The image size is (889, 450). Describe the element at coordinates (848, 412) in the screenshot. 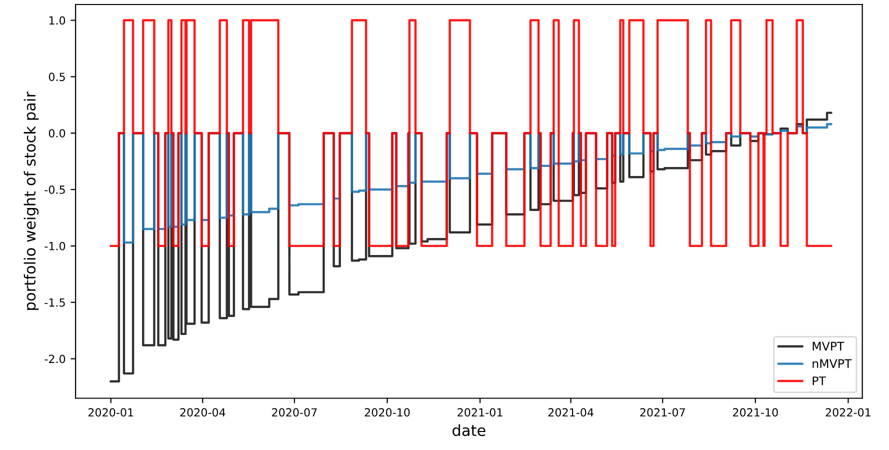

I see `x-tick-label: 2022-01` at that location.